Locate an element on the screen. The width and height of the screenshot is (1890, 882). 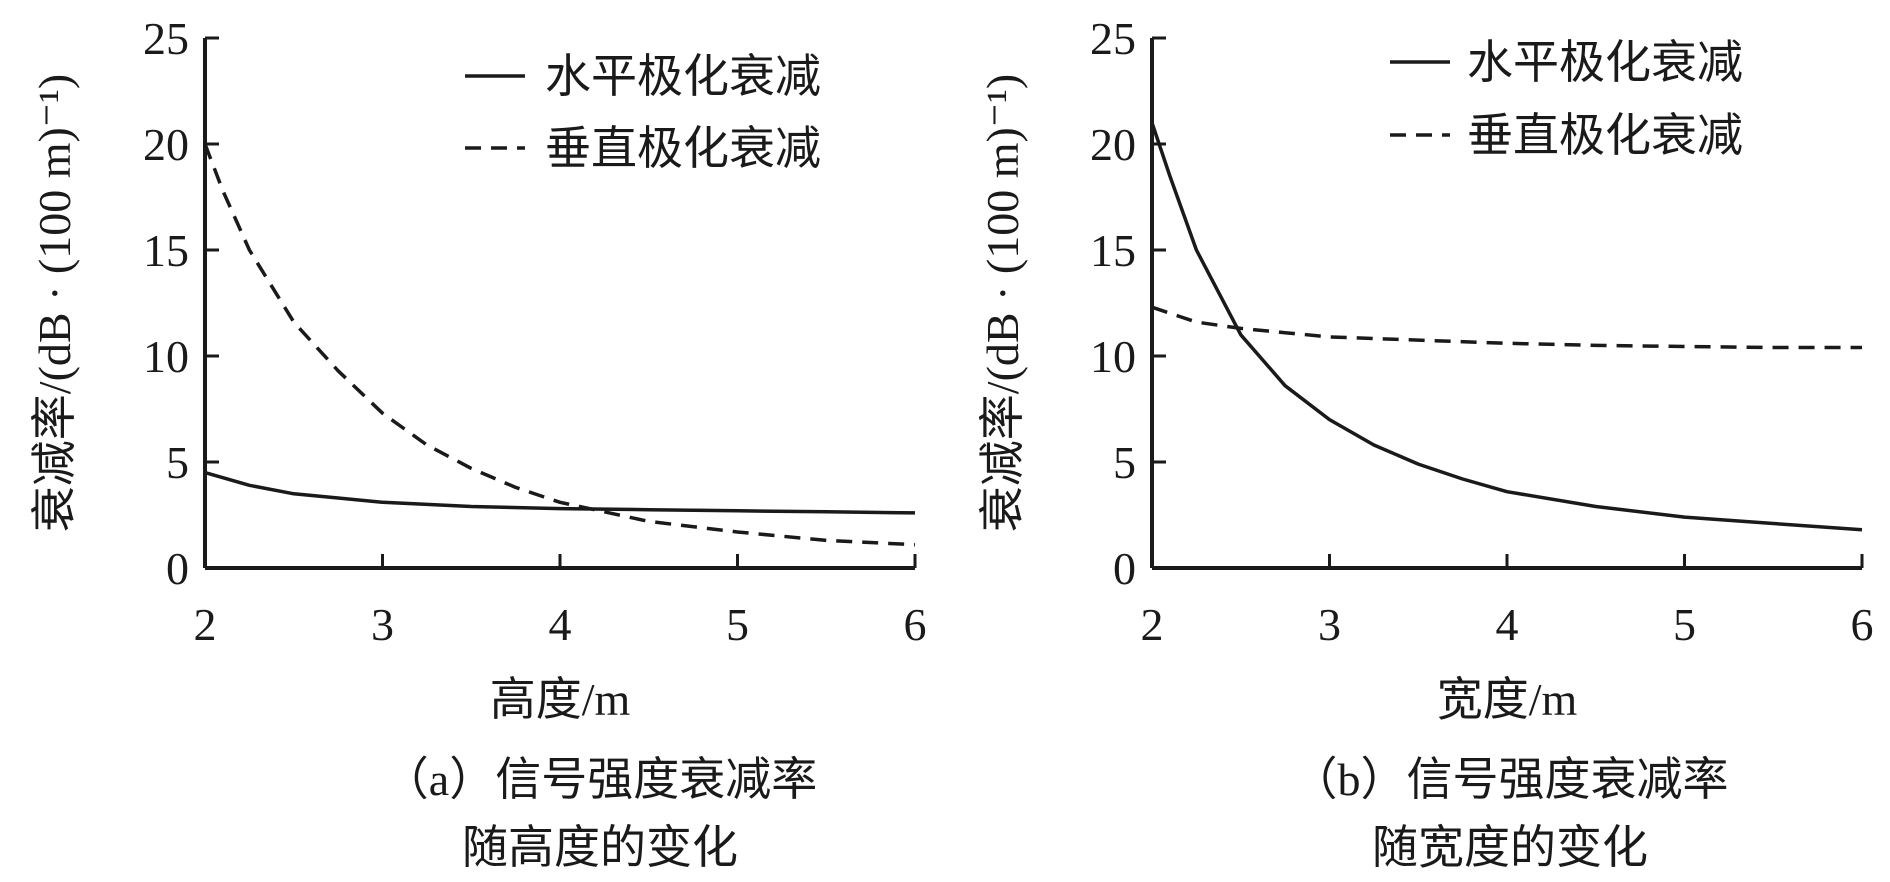
chart-caption-line: （a）信号强度衰减率 is located at coordinates (600, 779).